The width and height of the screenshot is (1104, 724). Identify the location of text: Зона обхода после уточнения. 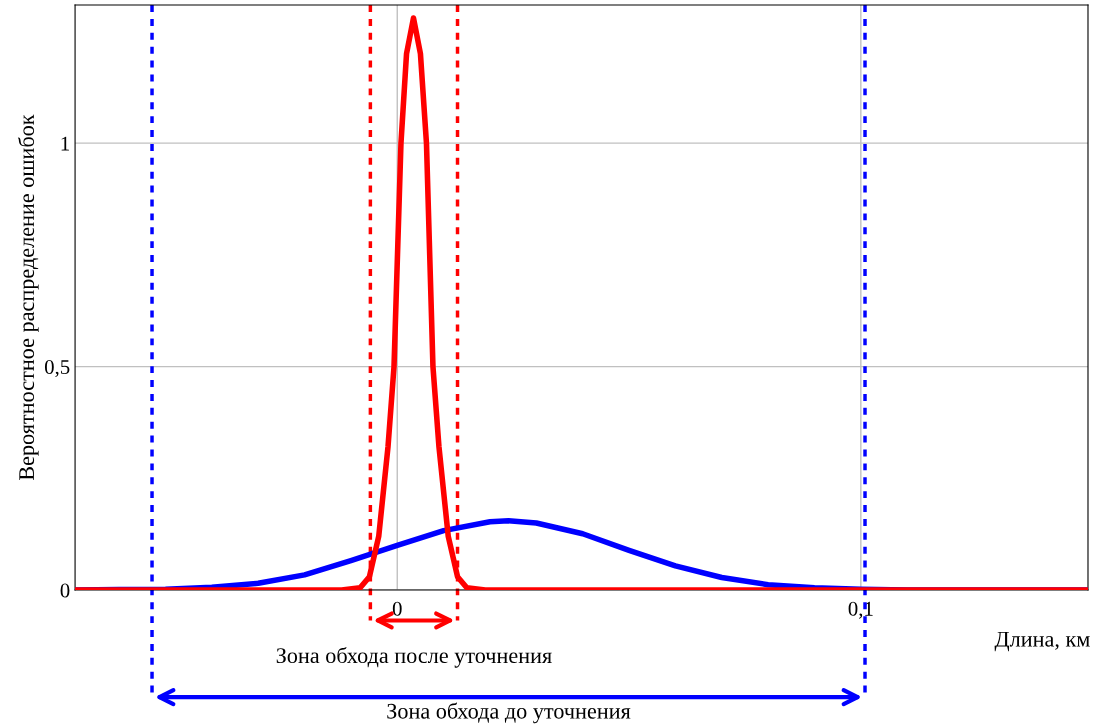
(414, 657).